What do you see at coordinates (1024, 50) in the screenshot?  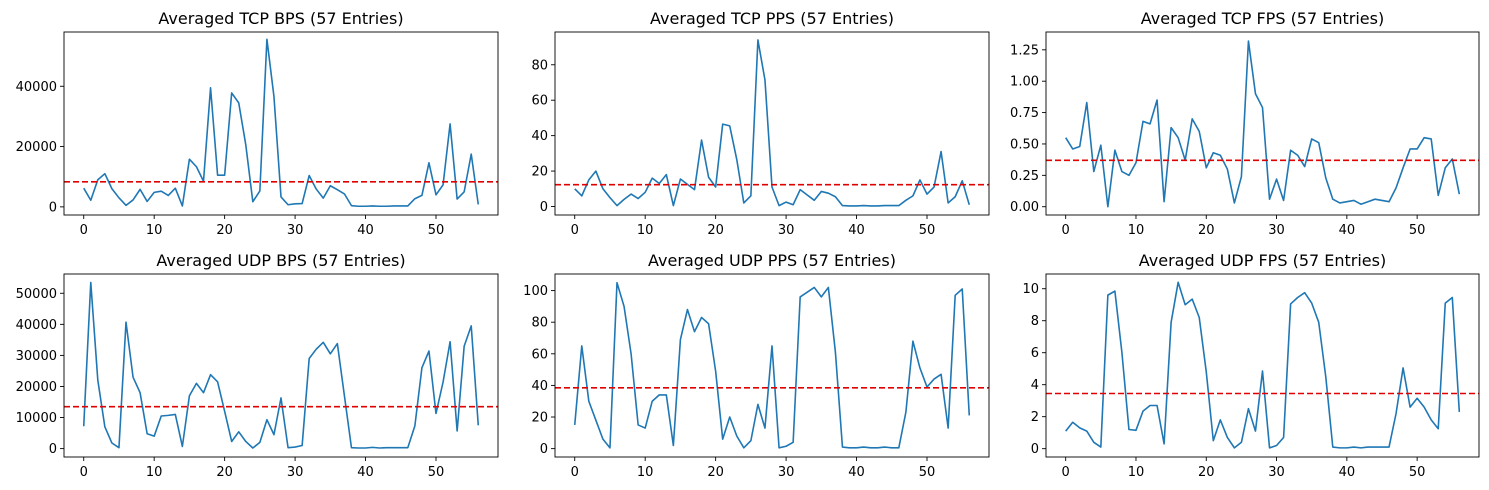 I see `y-tick-label: 1.25` at bounding box center [1024, 50].